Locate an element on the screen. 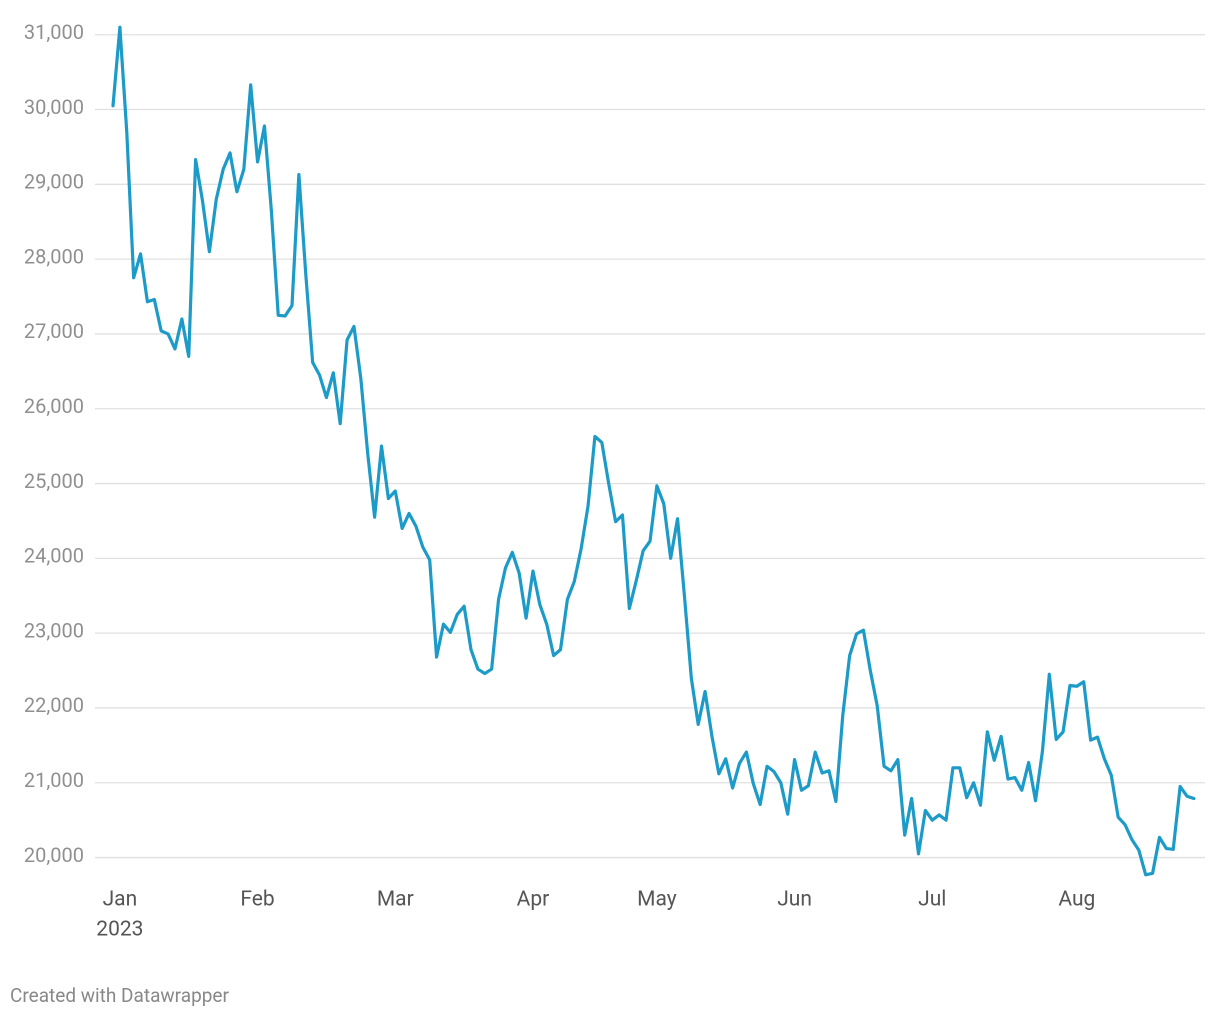 This screenshot has height=1020, width=1220. y-tick-label: 27,000 is located at coordinates (54, 331).